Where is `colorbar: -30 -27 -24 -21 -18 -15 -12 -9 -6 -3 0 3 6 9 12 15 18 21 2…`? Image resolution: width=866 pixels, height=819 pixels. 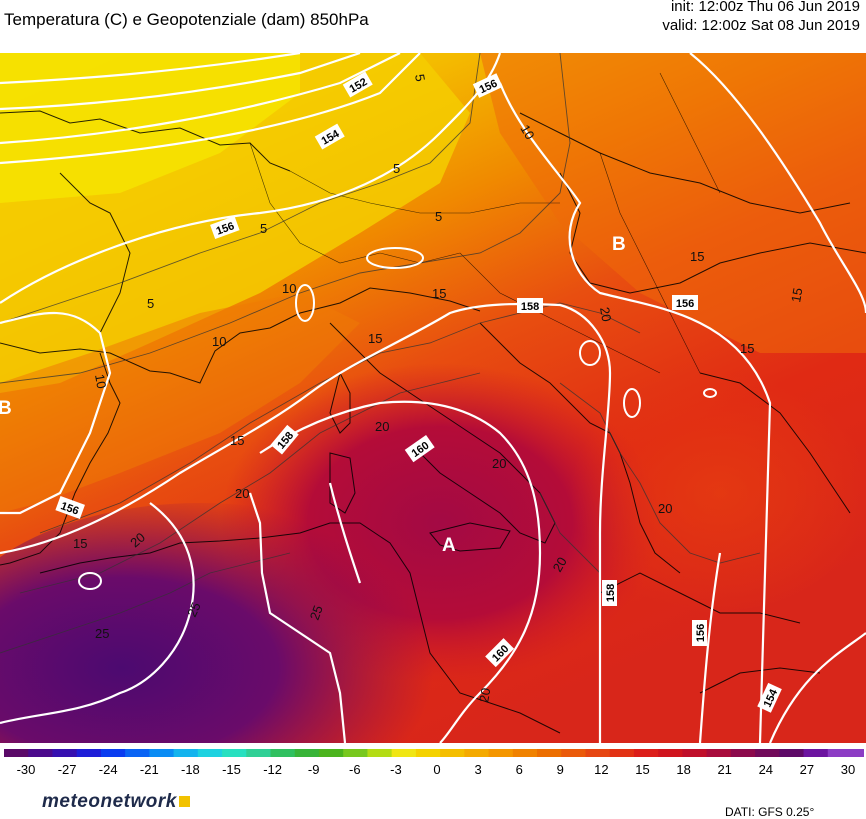
colorbar: -30 -27 -24 -21 -18 -15 -12 -9 -6 -3 0 3 6 9 12 15 18 21 2… is located at coordinates (433, 767).